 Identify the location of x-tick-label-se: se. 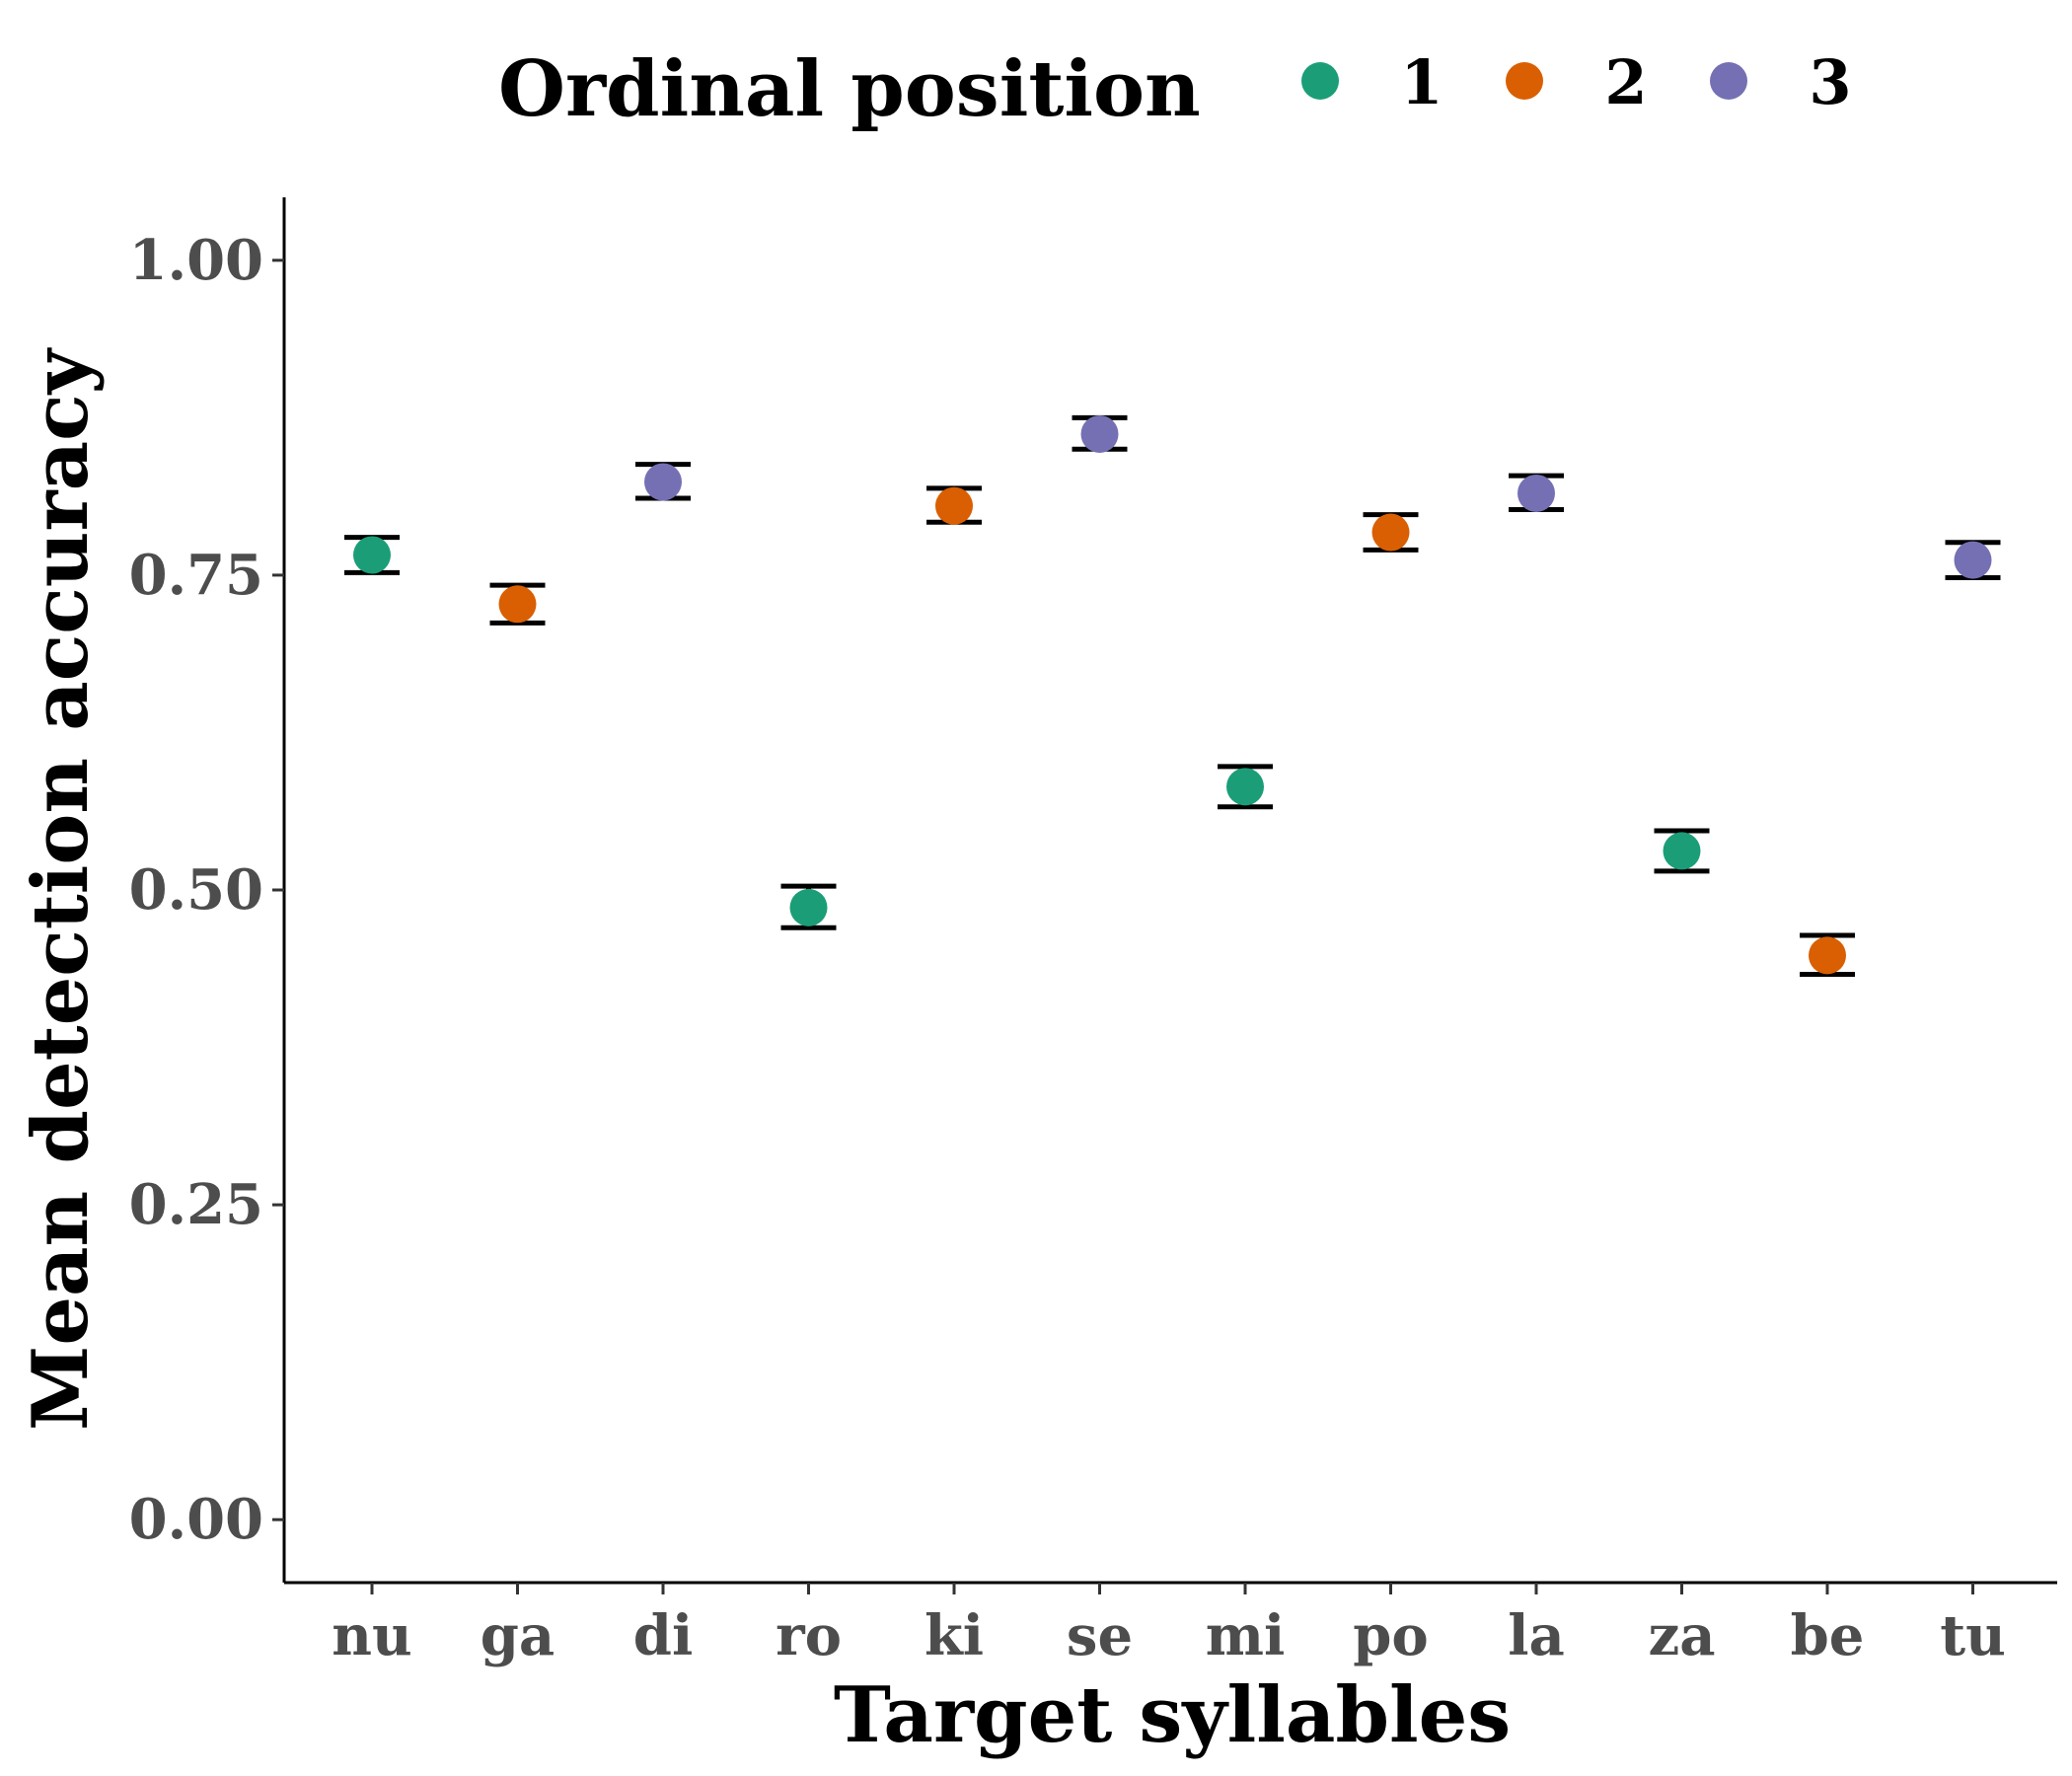
(1100, 1636).